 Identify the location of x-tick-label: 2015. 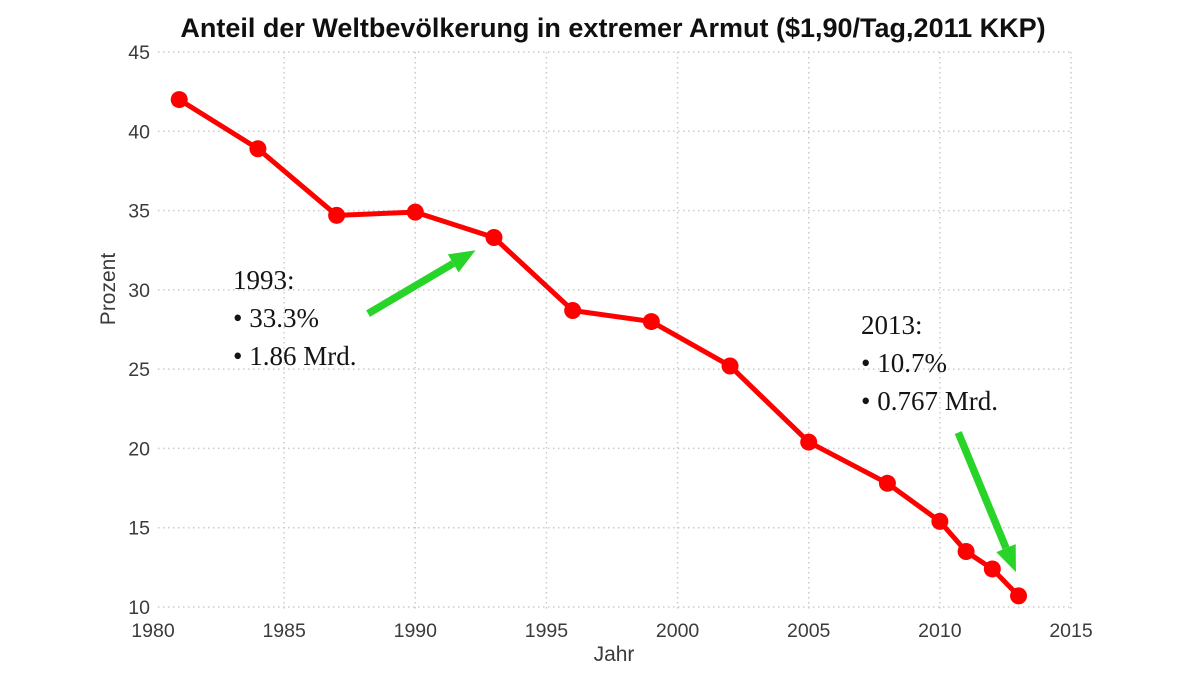
(1071, 631).